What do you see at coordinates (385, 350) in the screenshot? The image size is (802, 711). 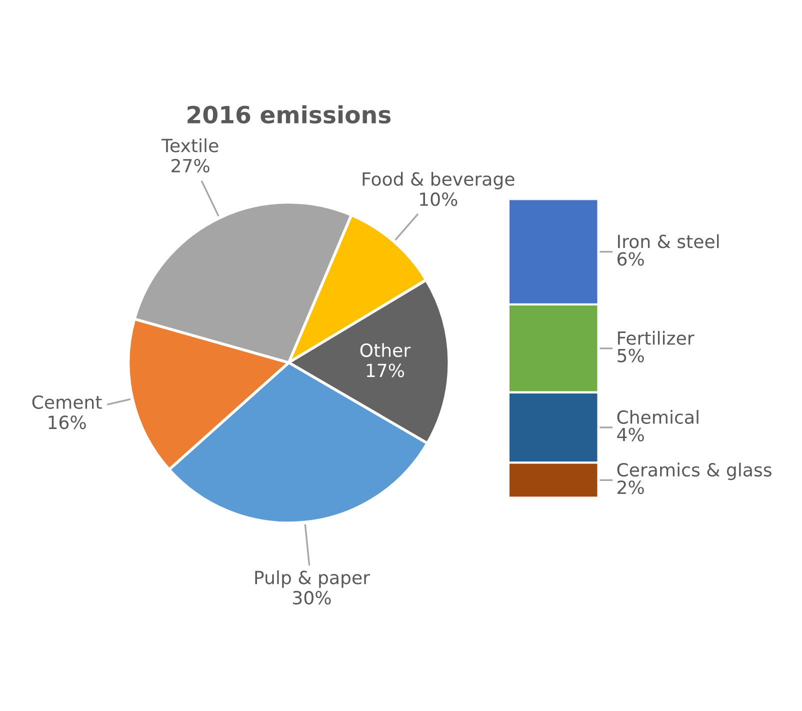 I see `slice-label: Other` at bounding box center [385, 350].